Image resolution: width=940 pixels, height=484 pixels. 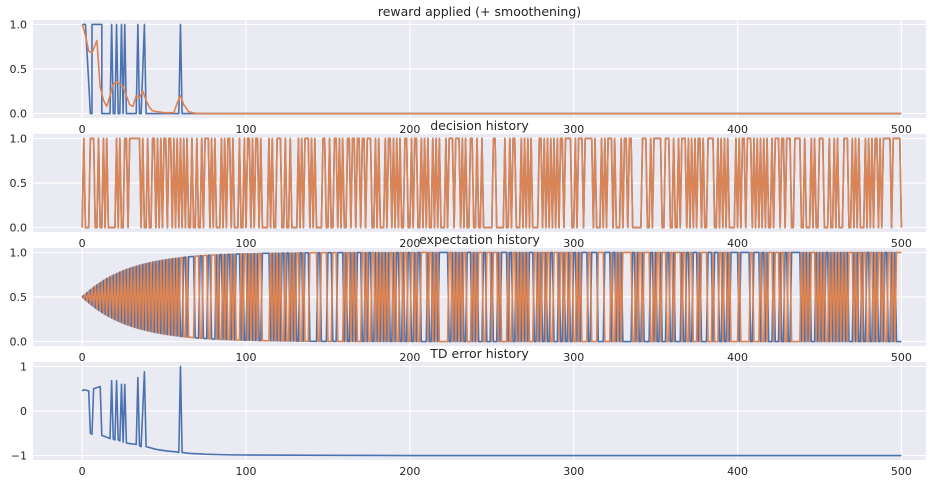 What do you see at coordinates (479, 11) in the screenshot?
I see `subplot-title: reward applied (+ smoothening)` at bounding box center [479, 11].